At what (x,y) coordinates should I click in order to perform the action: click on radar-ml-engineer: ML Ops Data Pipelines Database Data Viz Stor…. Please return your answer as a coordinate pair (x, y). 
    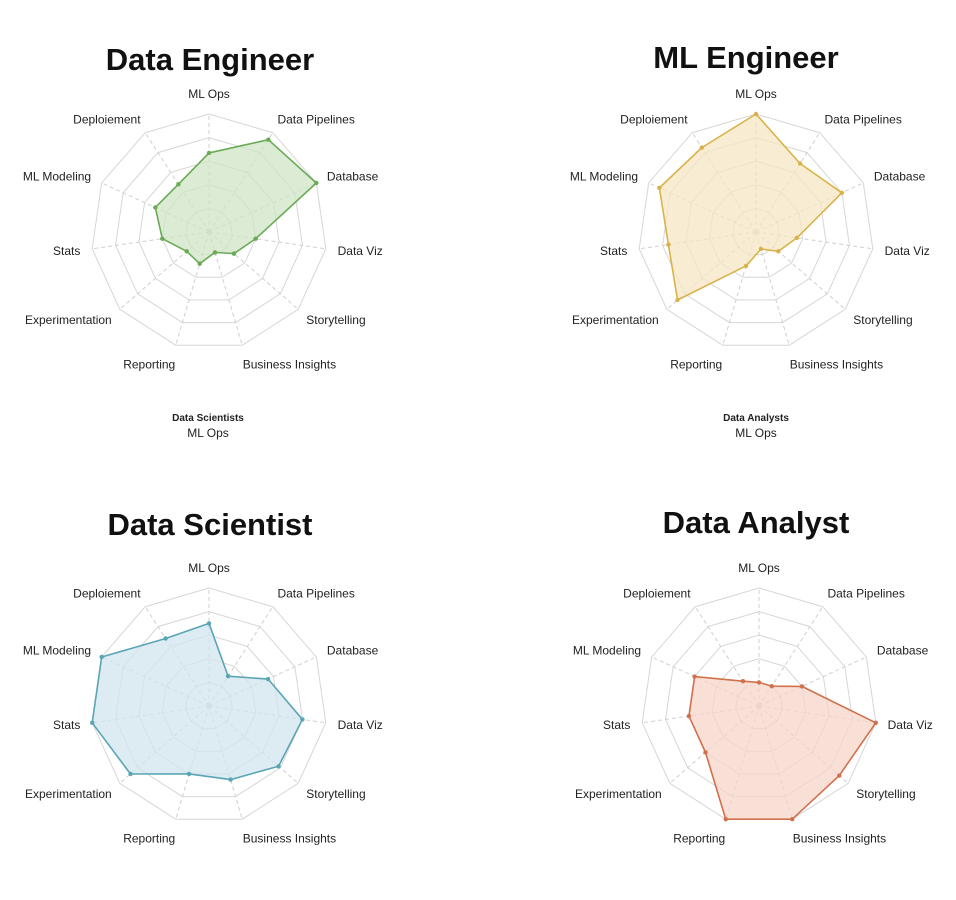
    Looking at the image, I should click on (750, 229).